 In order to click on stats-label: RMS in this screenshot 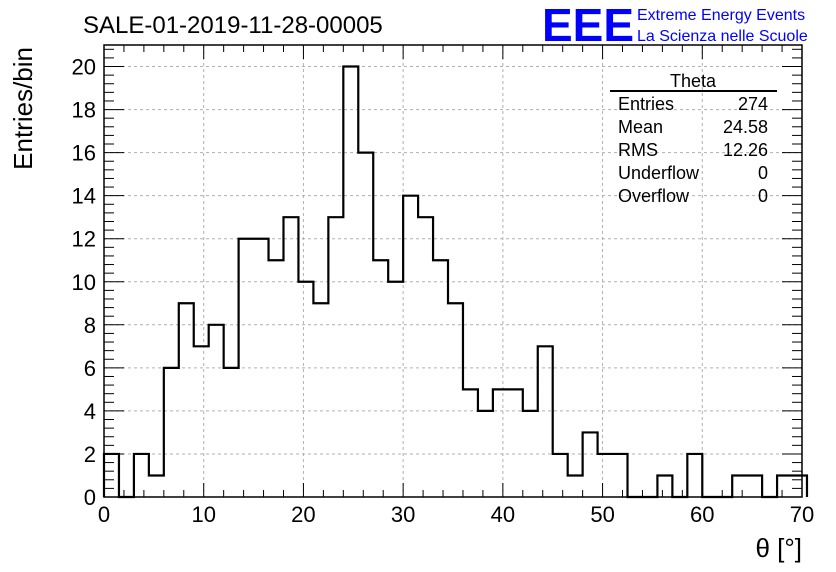, I will do `click(638, 150)`.